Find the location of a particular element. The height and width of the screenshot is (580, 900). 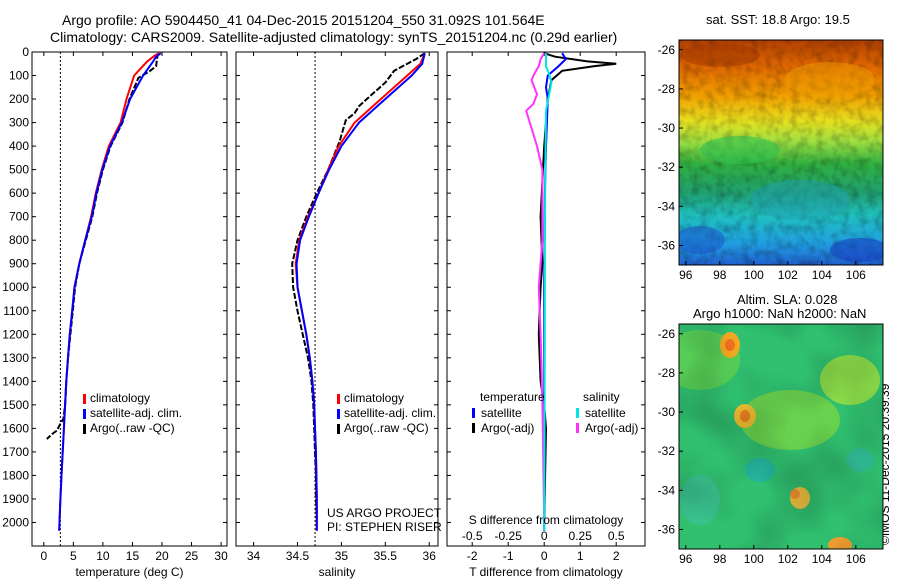

sla-map: 96 98 100 102 104 106 -26 -28 -30 -32 -34 -36 is located at coordinates (771, 444).